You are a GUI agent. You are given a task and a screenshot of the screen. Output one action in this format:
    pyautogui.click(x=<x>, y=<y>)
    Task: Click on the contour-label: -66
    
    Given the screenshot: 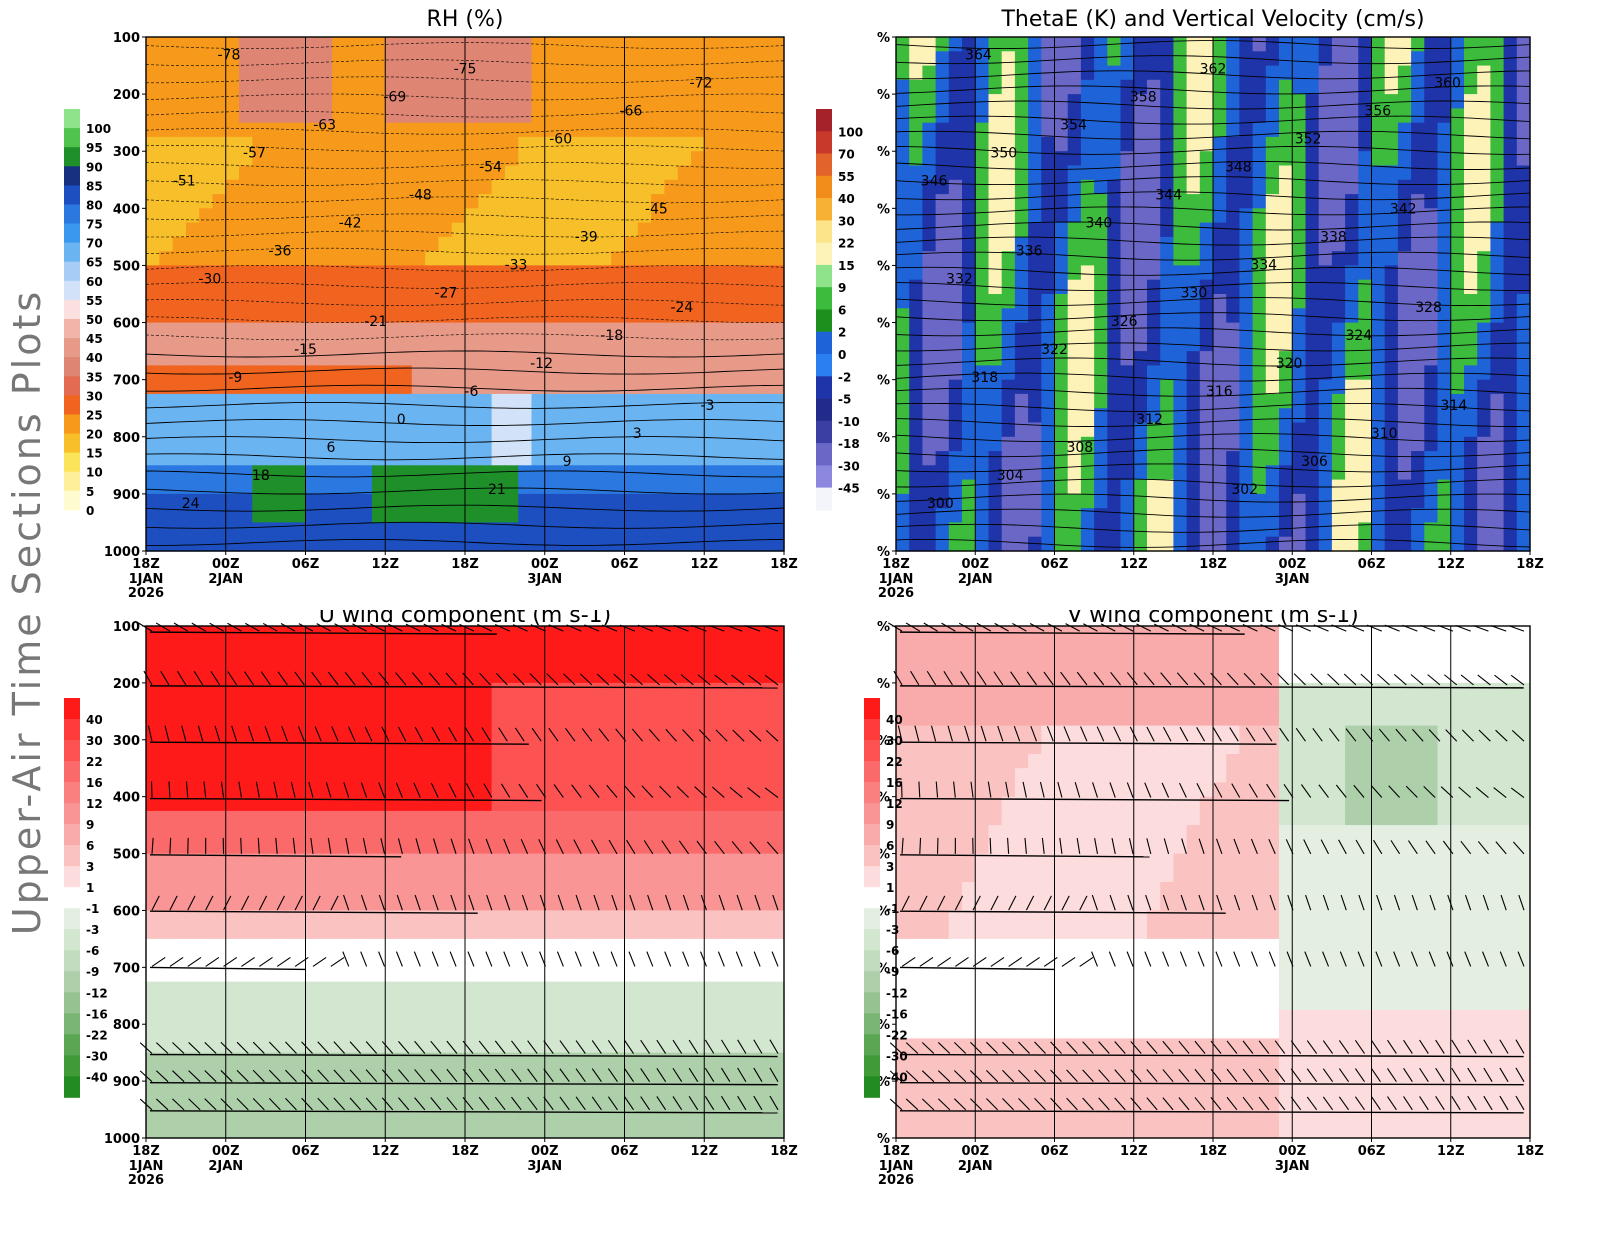 What is the action you would take?
    pyautogui.click(x=630, y=112)
    